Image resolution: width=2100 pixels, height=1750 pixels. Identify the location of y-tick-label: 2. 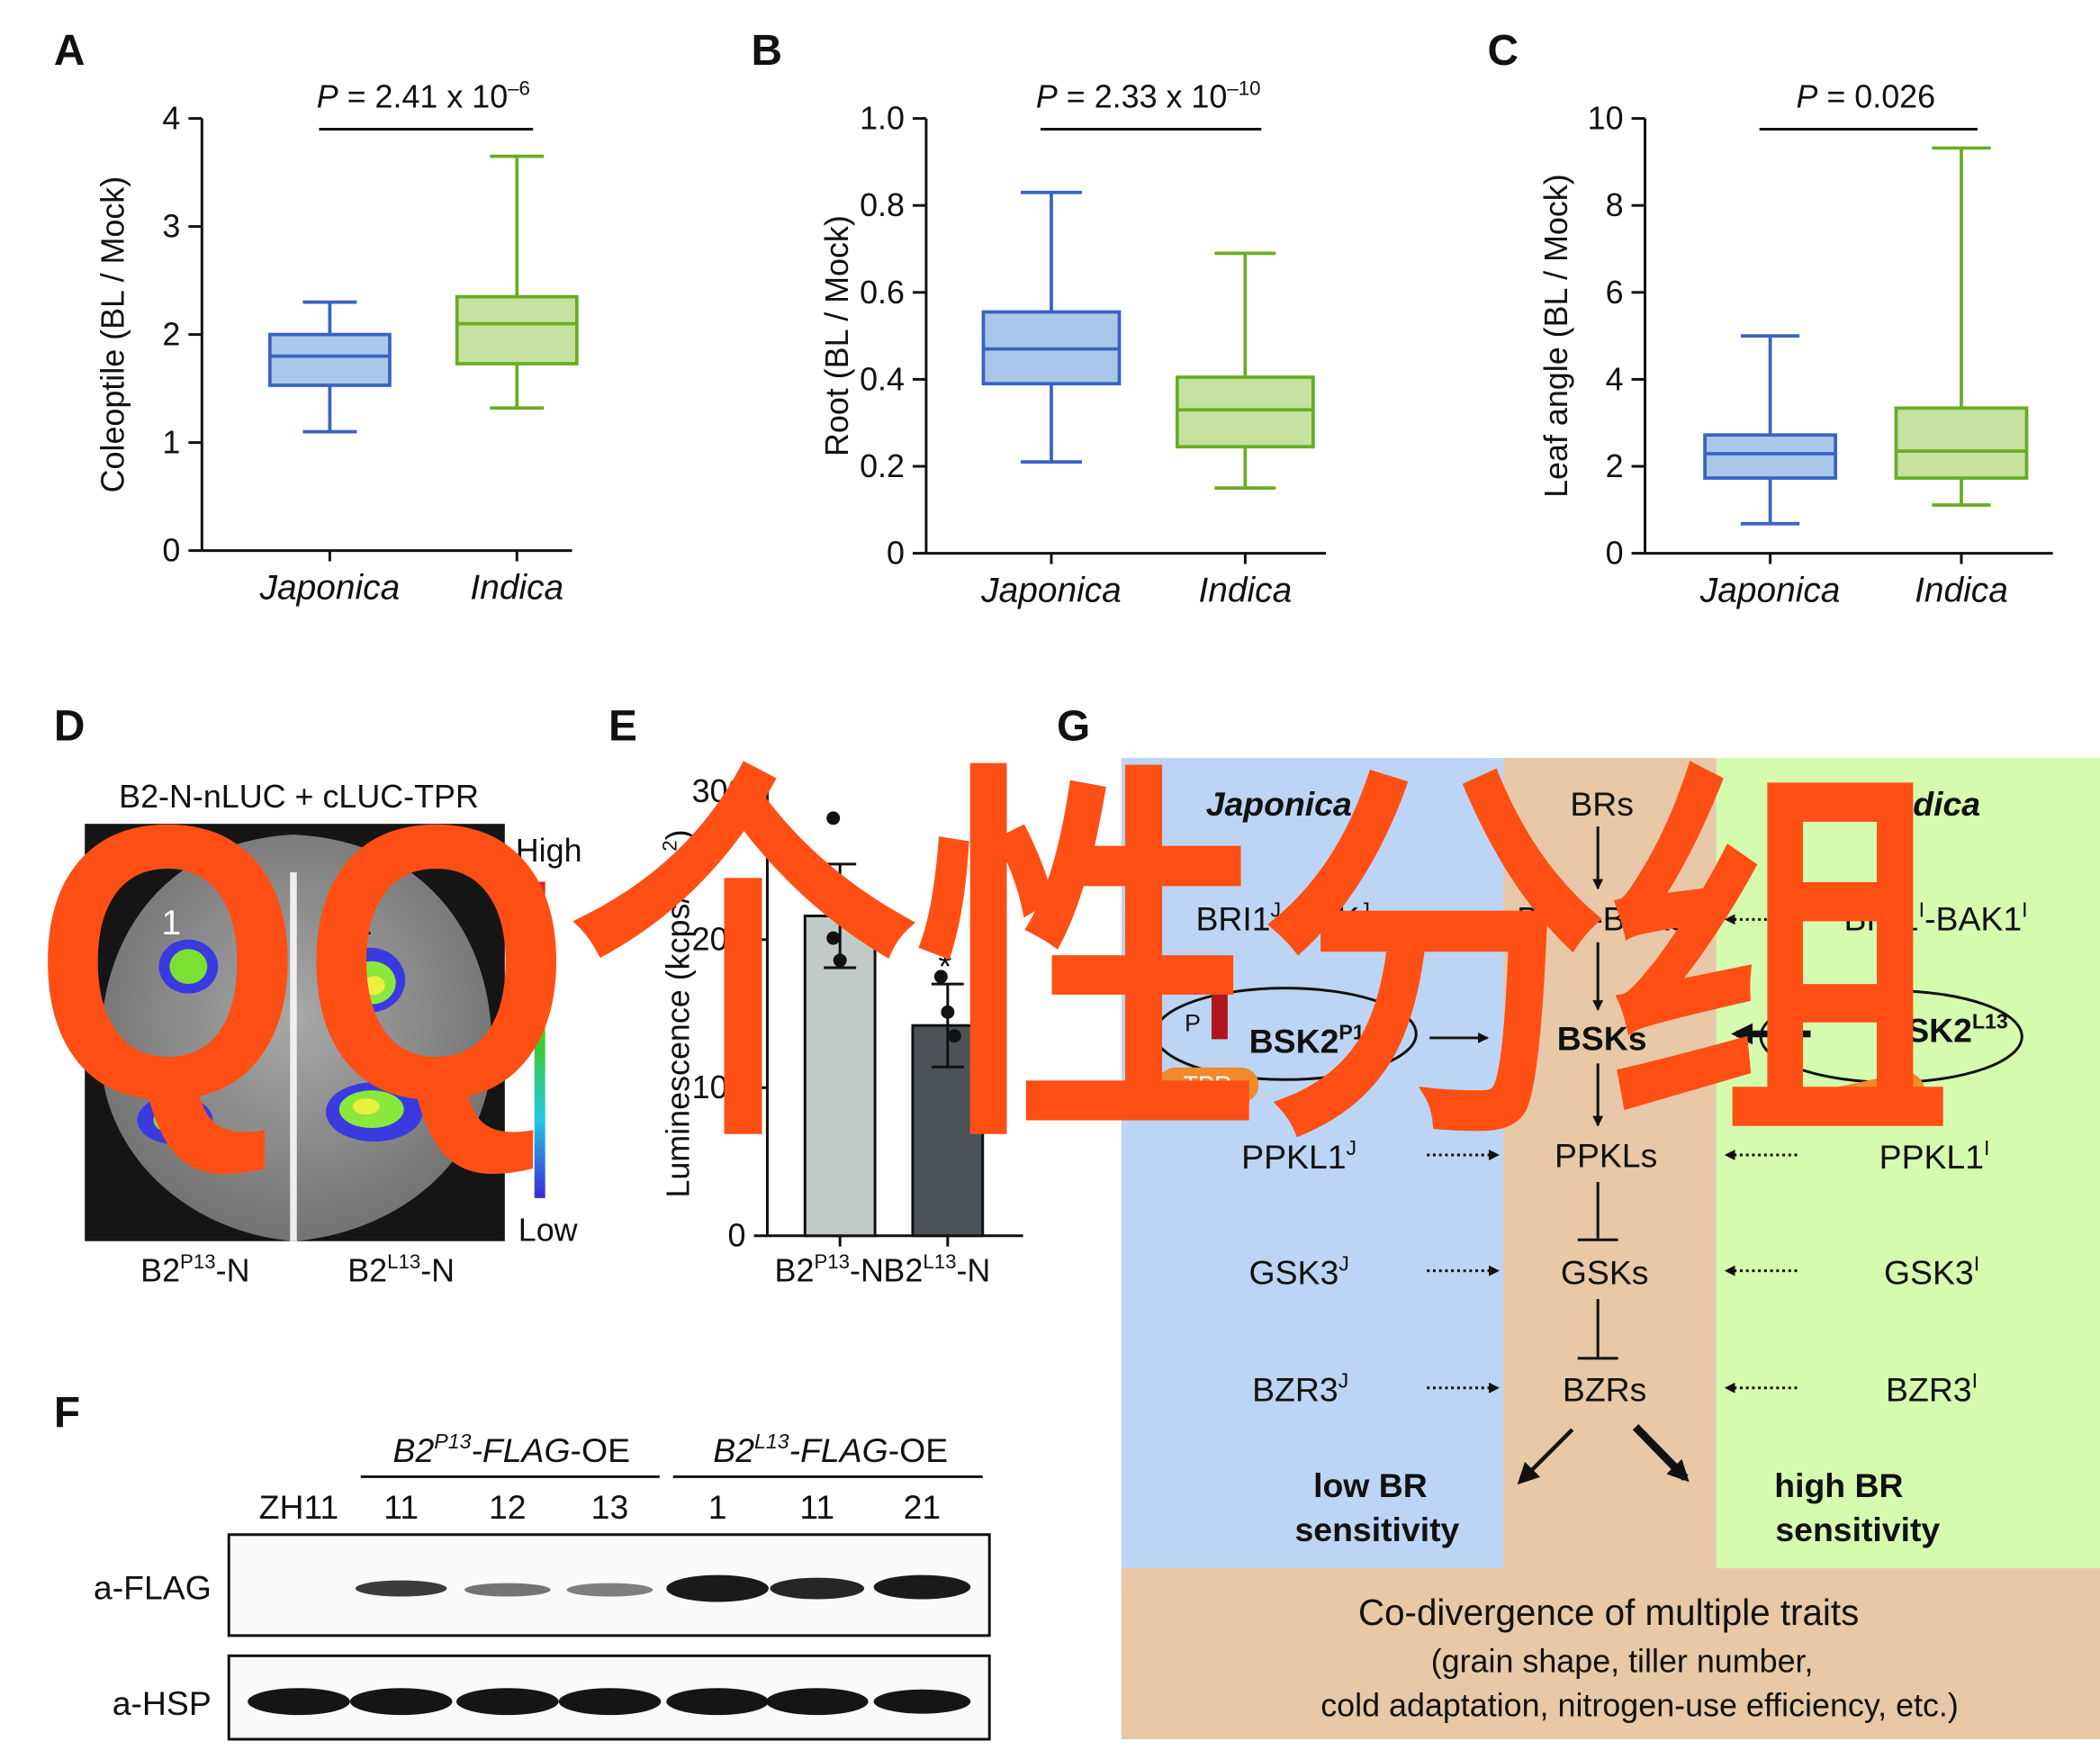
(171, 335).